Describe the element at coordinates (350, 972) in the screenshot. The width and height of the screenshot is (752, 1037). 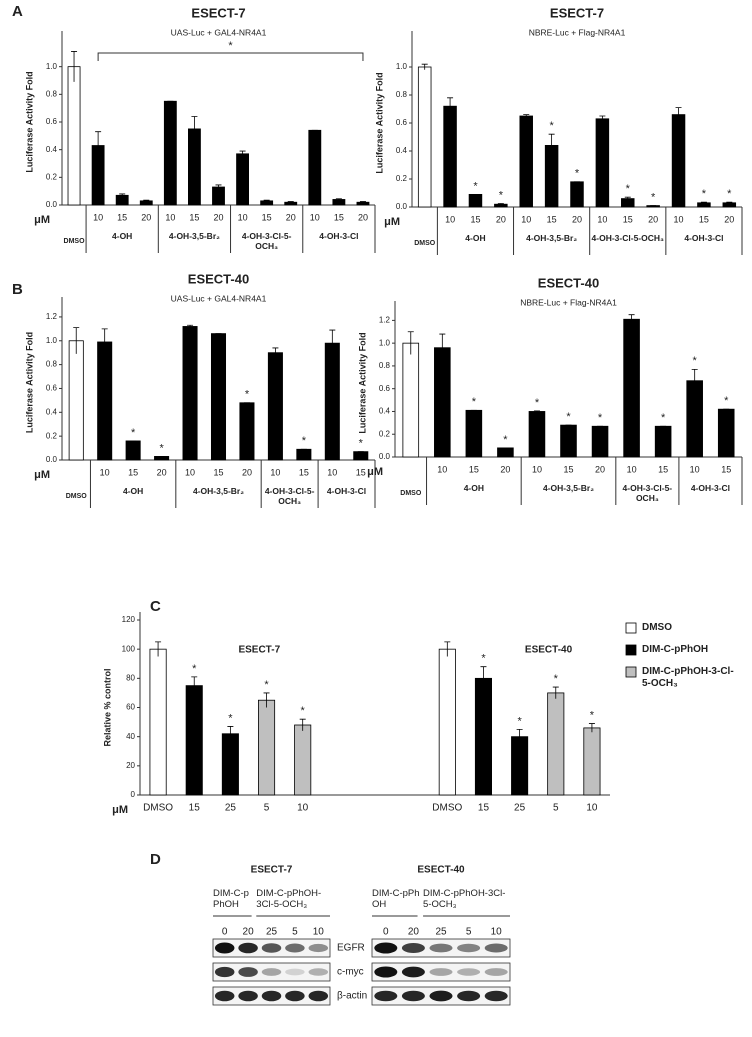
I see `protein-label: c-myc` at that location.